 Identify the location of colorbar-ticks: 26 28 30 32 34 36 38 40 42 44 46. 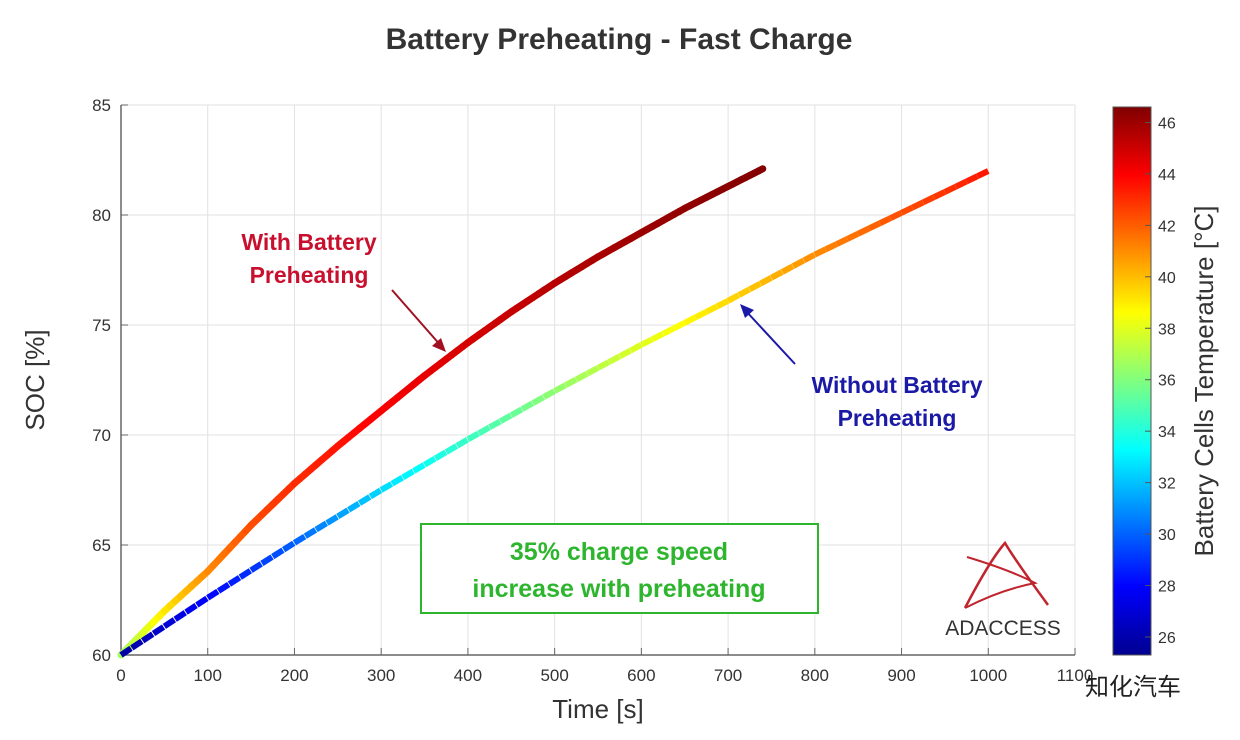
(1160, 381).